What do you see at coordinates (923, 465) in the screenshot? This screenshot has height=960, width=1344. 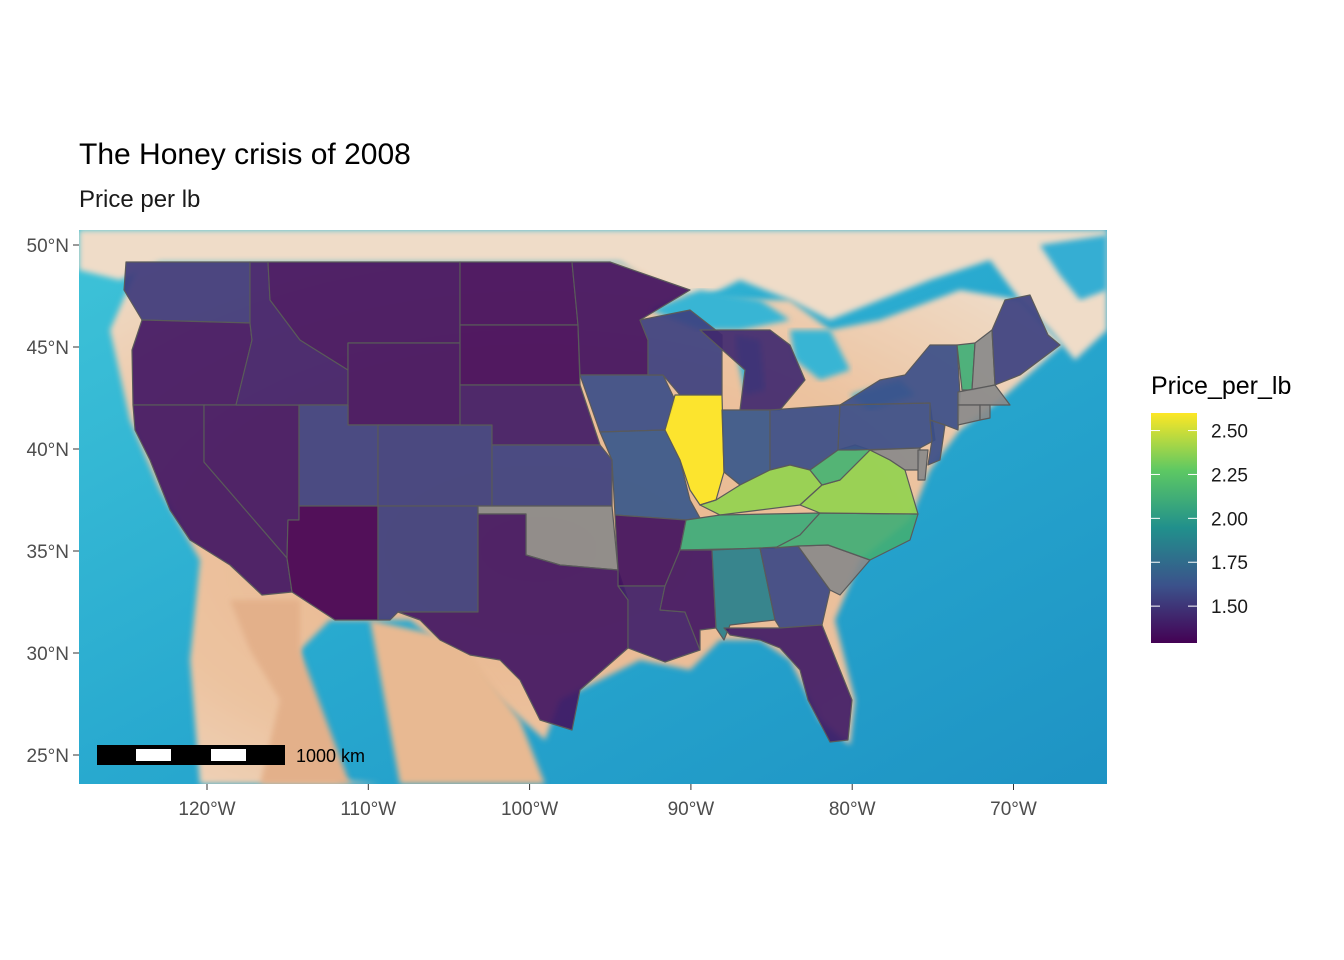 I see `state-delaware` at bounding box center [923, 465].